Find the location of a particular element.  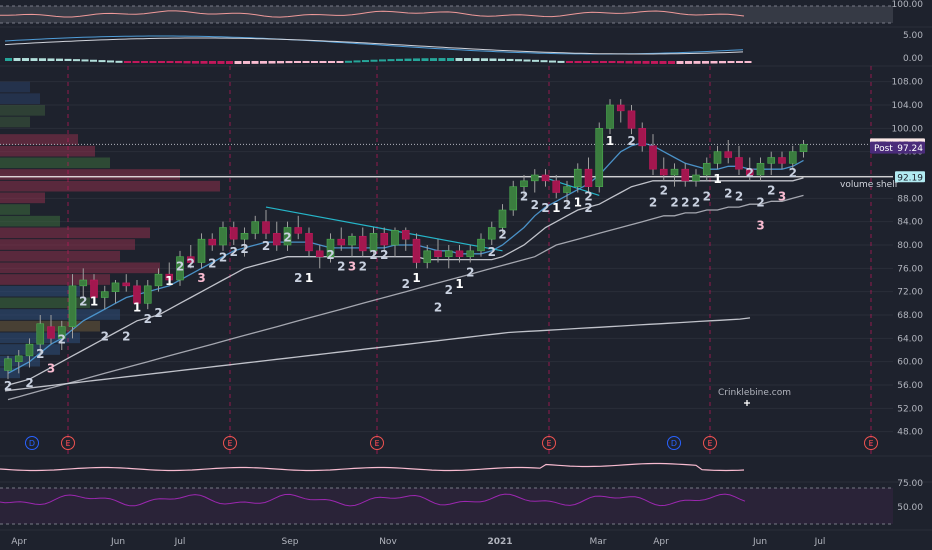

price-axis-label: 76.00 is located at coordinates (910, 269).